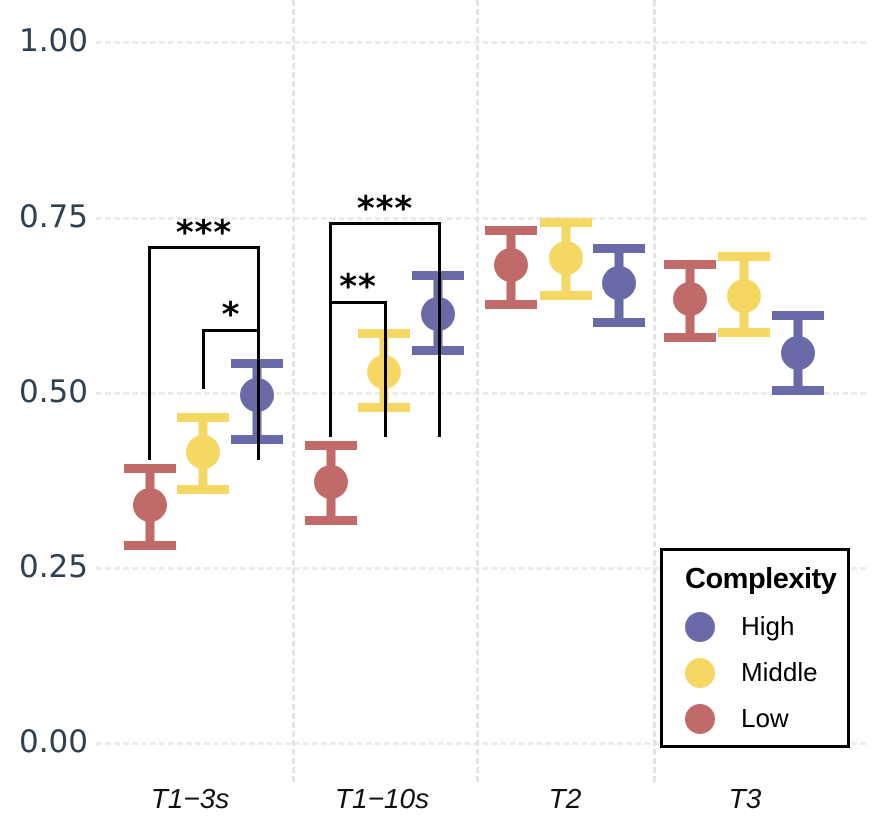 This screenshot has height=824, width=872. What do you see at coordinates (53, 742) in the screenshot?
I see `y-tick-label: 0.00` at bounding box center [53, 742].